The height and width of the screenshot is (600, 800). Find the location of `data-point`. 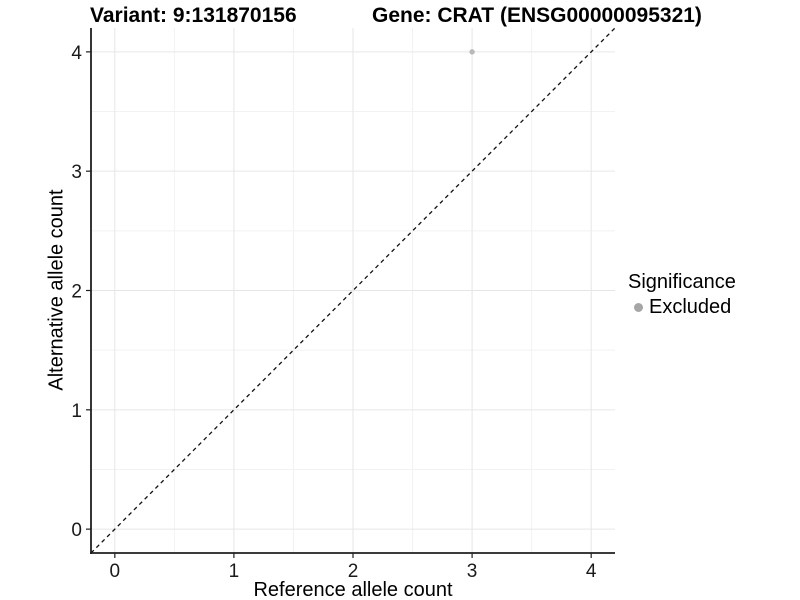

data-point is located at coordinates (472, 52).